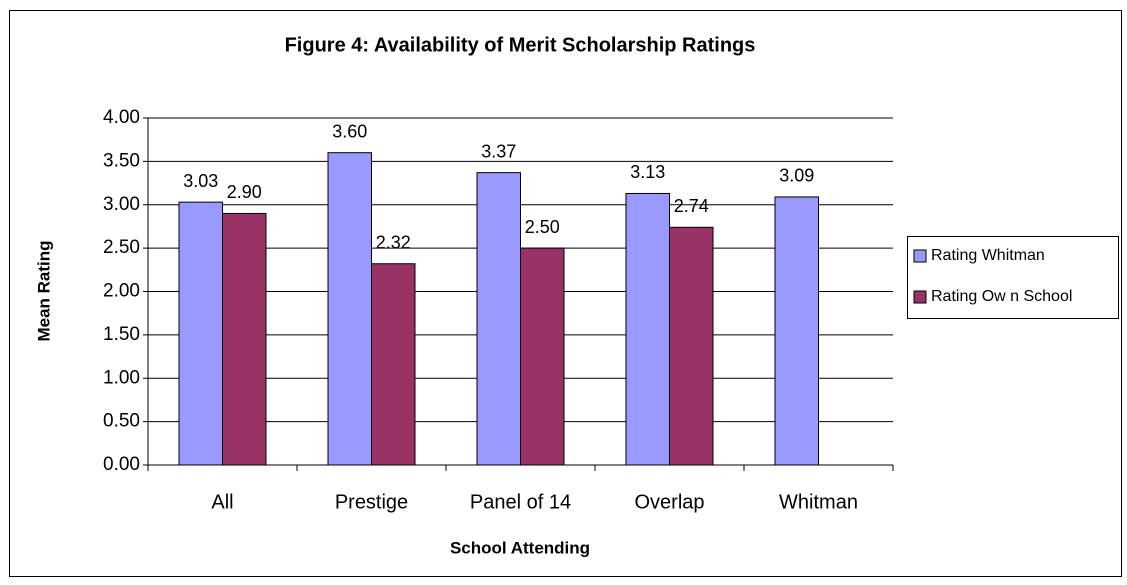  What do you see at coordinates (796, 176) in the screenshot?
I see `data-label: 3.09` at bounding box center [796, 176].